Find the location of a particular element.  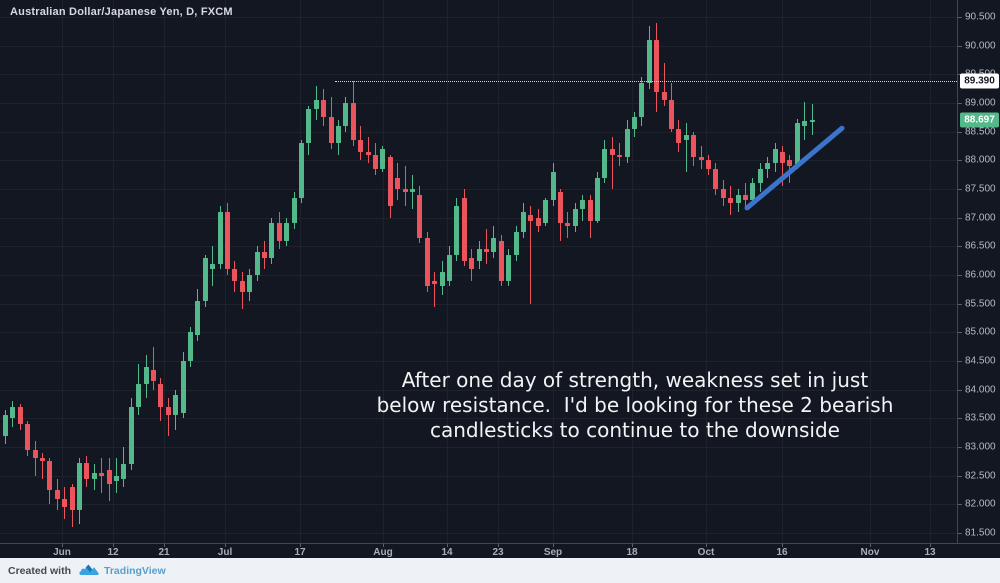

tradingview-link: TradingView is located at coordinates (122, 570).